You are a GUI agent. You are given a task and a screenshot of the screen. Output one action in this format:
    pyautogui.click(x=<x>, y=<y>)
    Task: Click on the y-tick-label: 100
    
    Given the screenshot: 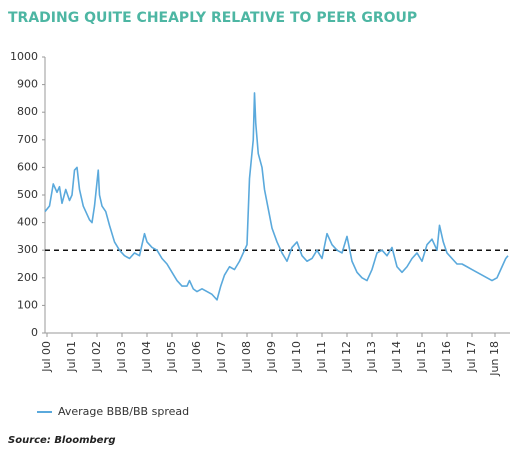 What is the action you would take?
    pyautogui.click(x=27, y=304)
    